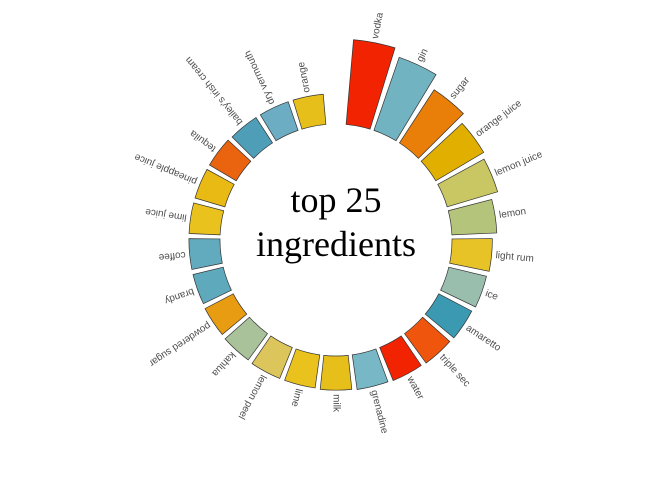  Describe the element at coordinates (370, 84) in the screenshot. I see `bar-vodka` at that location.